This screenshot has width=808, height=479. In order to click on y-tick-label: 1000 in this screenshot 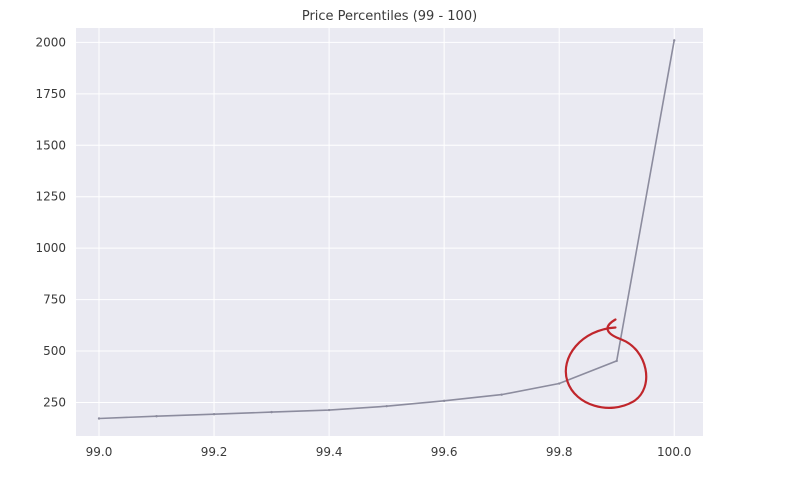, I will do `click(50, 248)`.